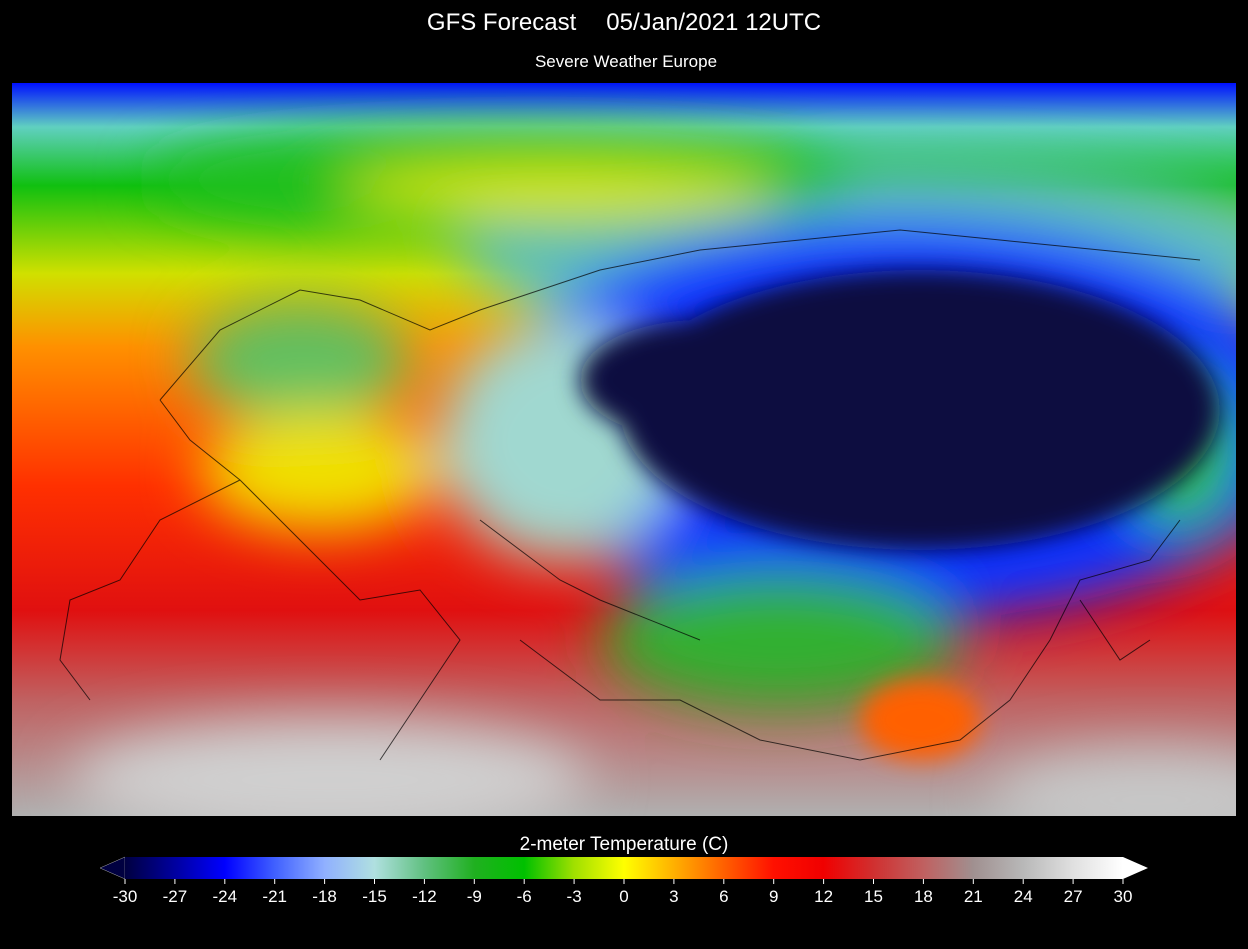 The width and height of the screenshot is (1248, 949). I want to click on colorbar-tick-label: 27, so click(1073, 896).